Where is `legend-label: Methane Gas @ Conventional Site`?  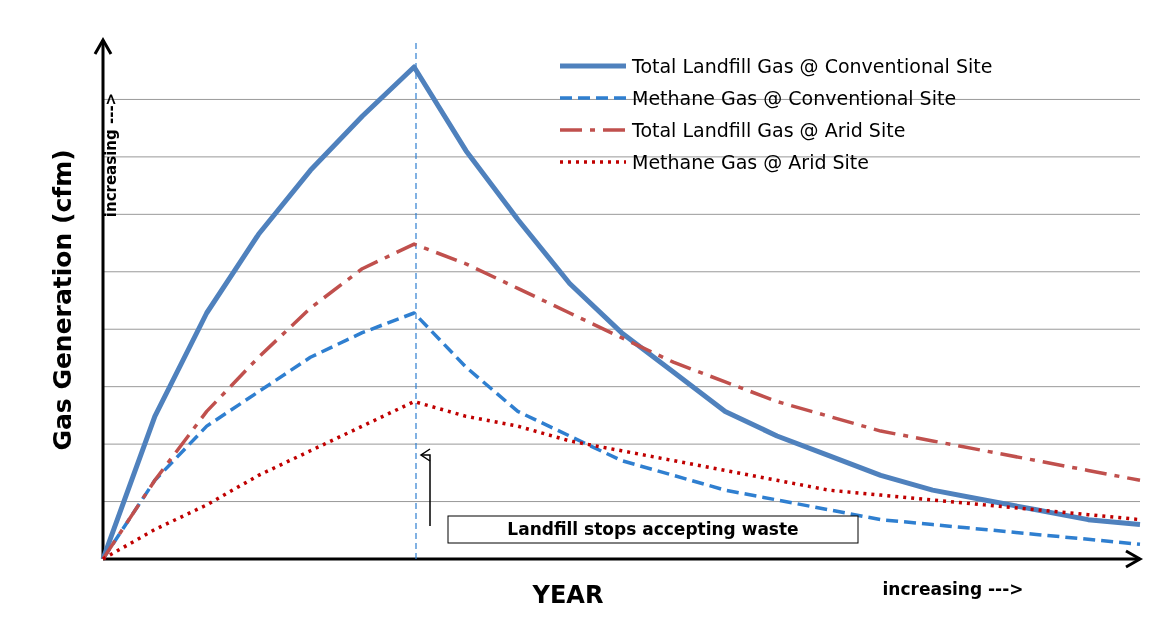
legend-label: Methane Gas @ Conventional Site is located at coordinates (794, 98).